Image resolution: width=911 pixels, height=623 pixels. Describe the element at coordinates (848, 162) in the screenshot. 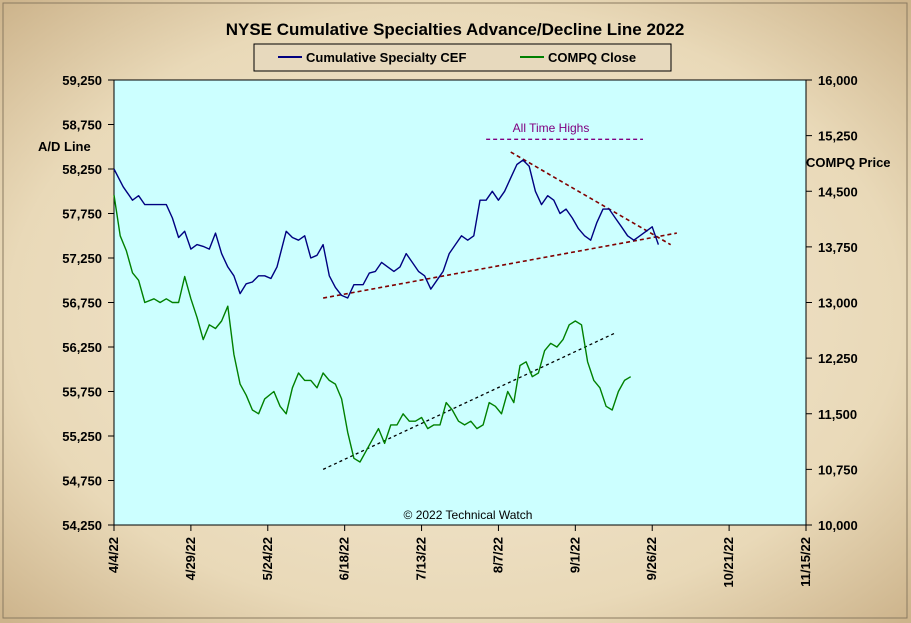

I see `y-axis-right-label: COMPQ Price` at that location.